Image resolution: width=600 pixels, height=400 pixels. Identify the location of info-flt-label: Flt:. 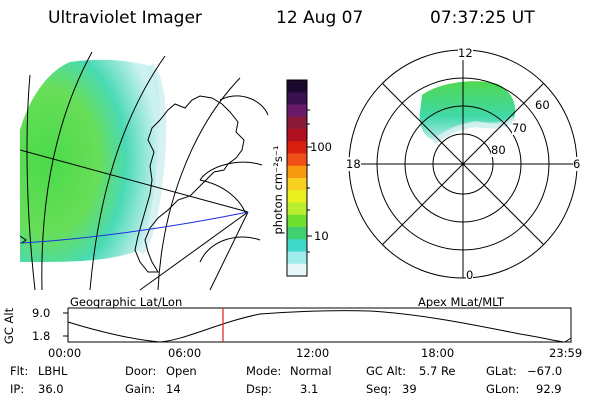
(19, 371).